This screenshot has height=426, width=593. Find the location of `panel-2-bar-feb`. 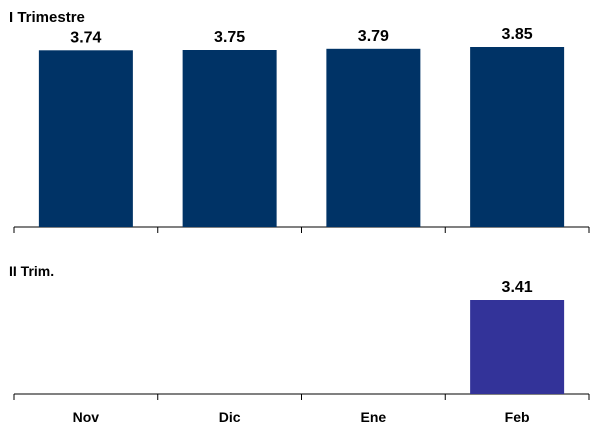

panel-2-bar-feb is located at coordinates (517, 347).